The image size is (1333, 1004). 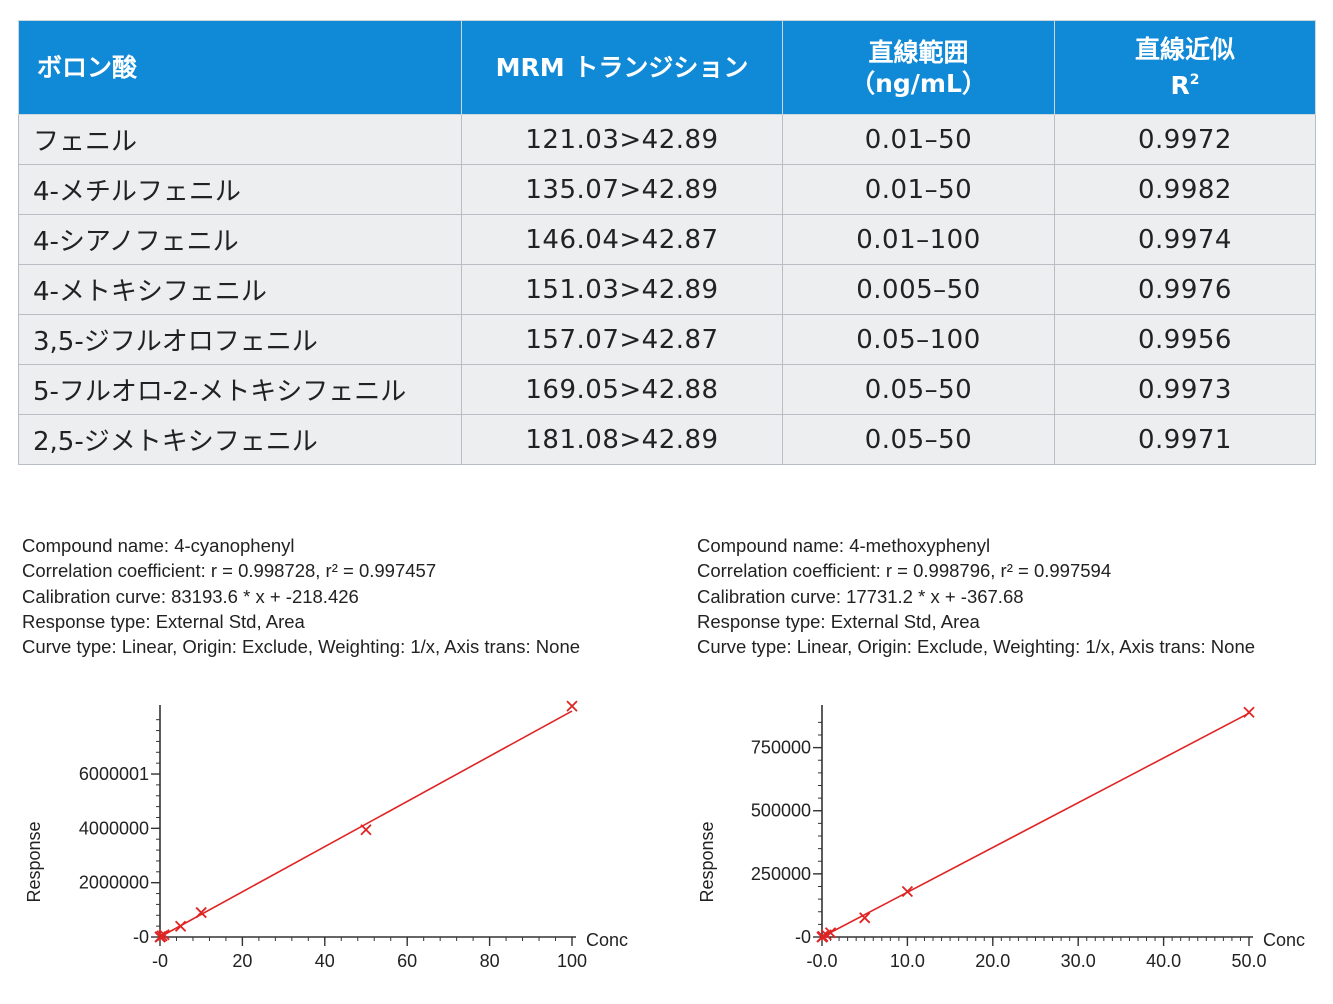 What do you see at coordinates (240, 139) in the screenshot?
I see `cell-acid-name: フェニル` at bounding box center [240, 139].